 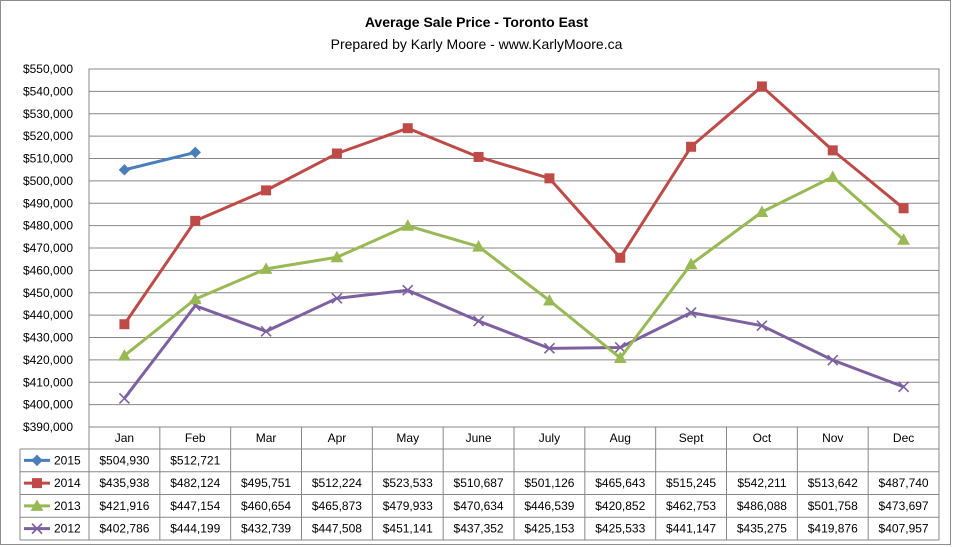 What do you see at coordinates (549, 506) in the screenshot?
I see `table-cell-value: $446,539` at bounding box center [549, 506].